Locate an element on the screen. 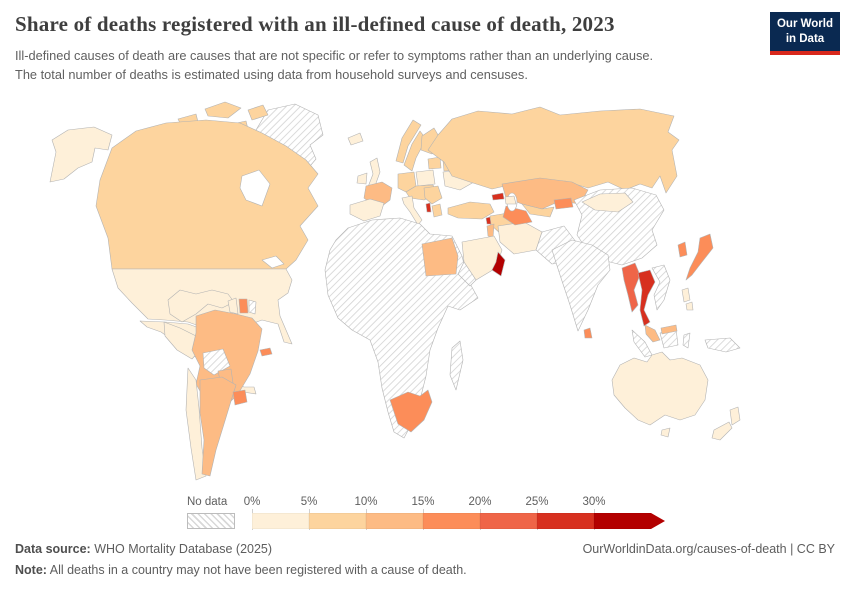 The image size is (850, 600). region-balkans is located at coordinates (433, 195).